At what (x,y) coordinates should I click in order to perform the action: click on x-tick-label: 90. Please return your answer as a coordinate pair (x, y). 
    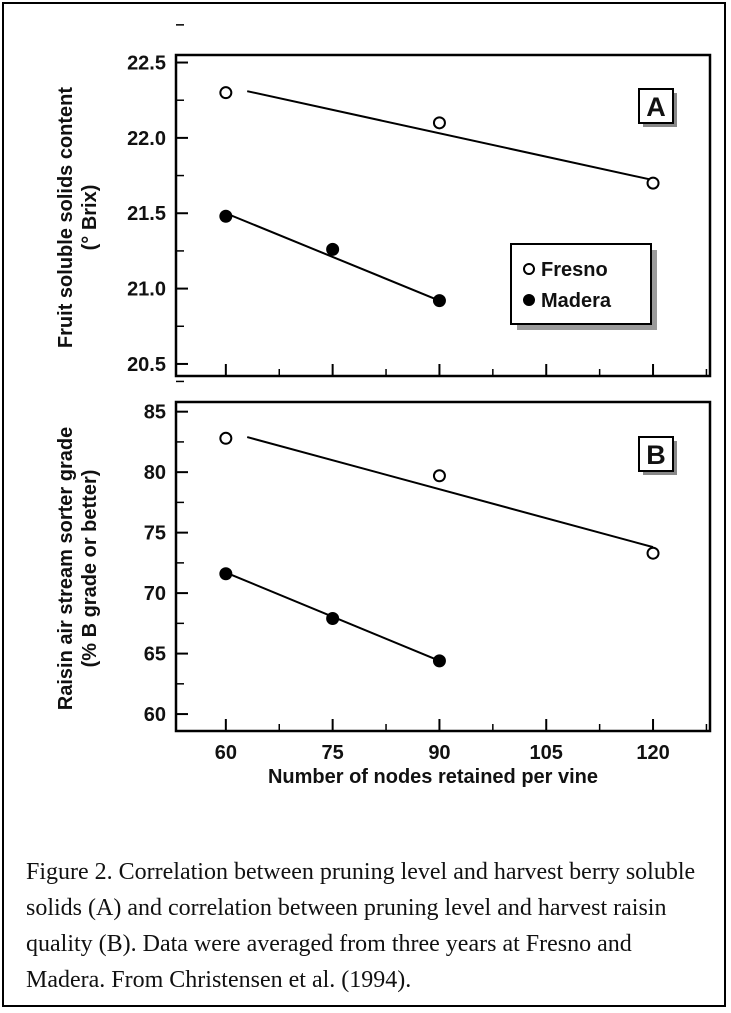
    Looking at the image, I should click on (439, 753).